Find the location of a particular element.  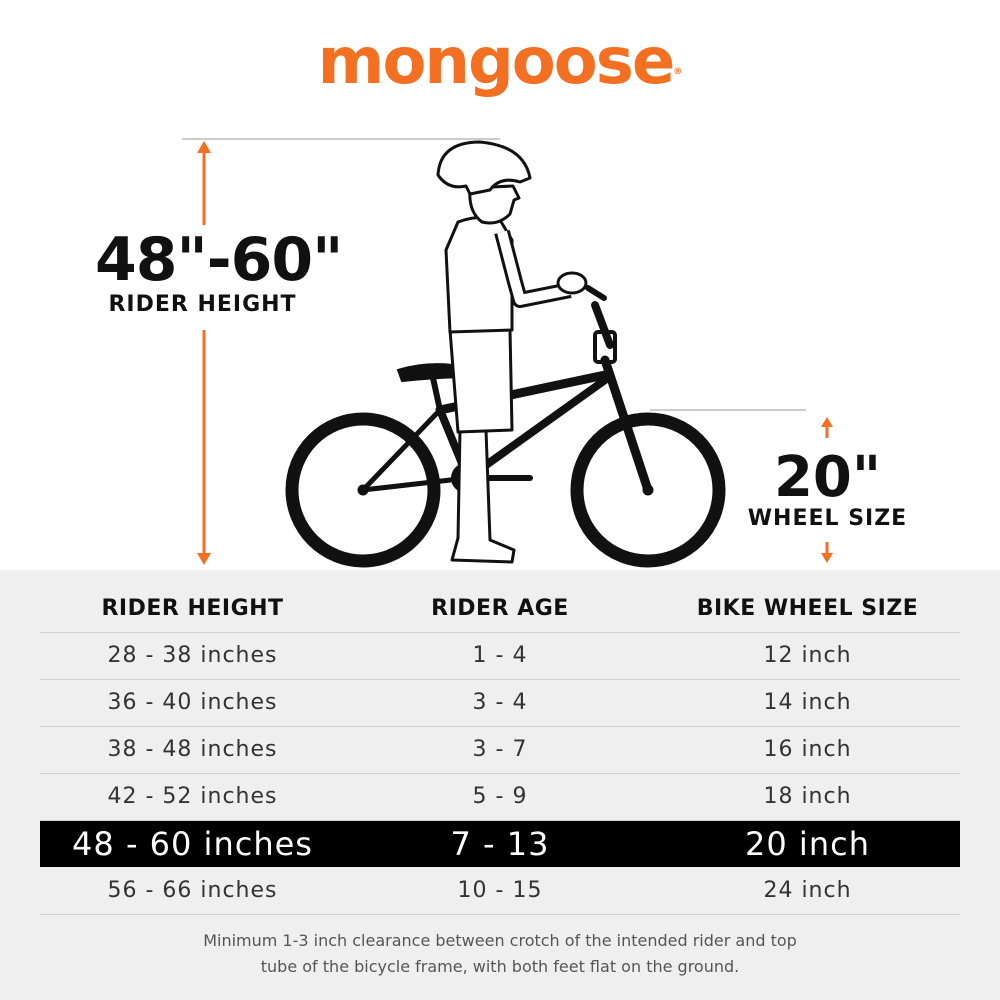

cell-wheel-size: 14 inch is located at coordinates (807, 702).